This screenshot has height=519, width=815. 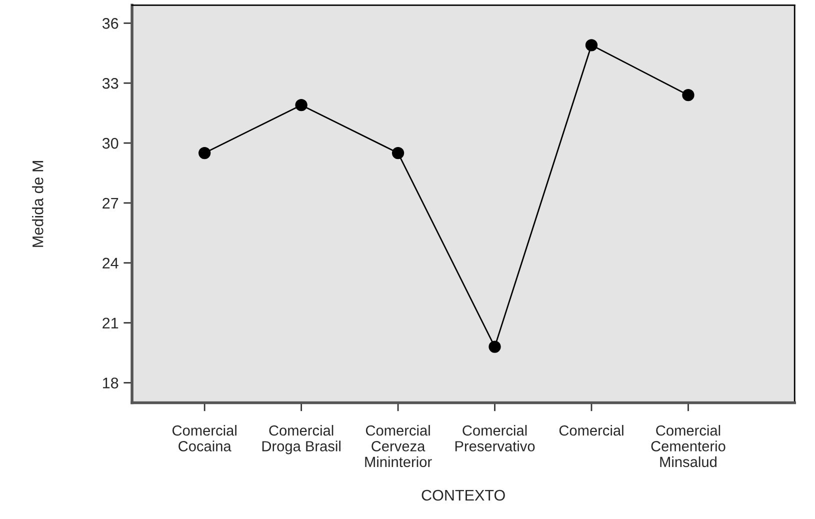 What do you see at coordinates (110, 203) in the screenshot?
I see `y-tick-label: 27` at bounding box center [110, 203].